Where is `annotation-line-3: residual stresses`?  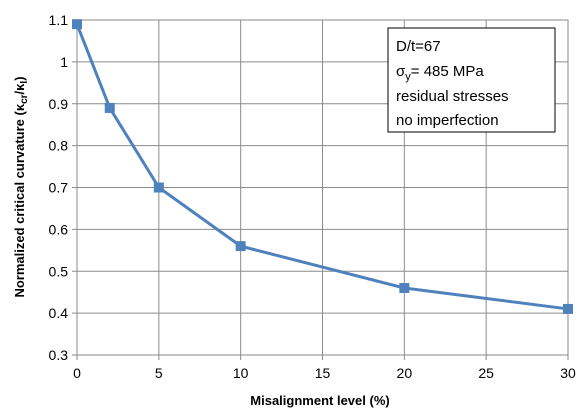 annotation-line-3: residual stresses is located at coordinates (452, 96).